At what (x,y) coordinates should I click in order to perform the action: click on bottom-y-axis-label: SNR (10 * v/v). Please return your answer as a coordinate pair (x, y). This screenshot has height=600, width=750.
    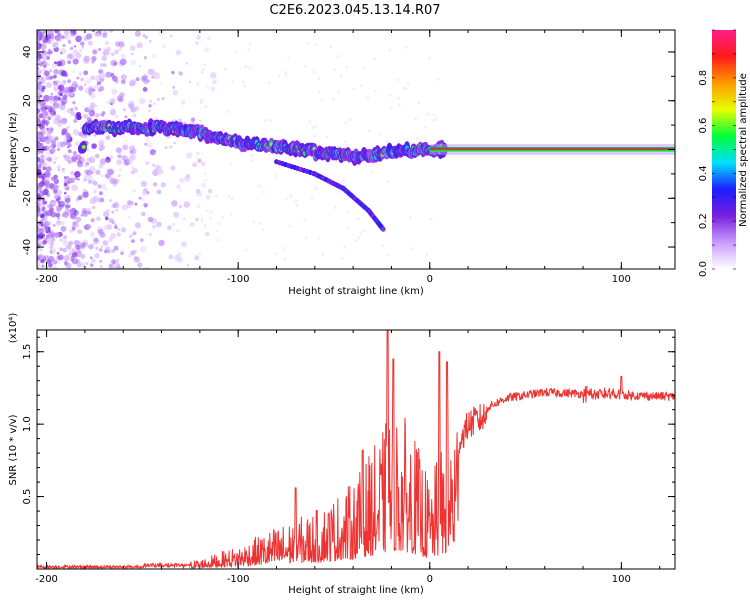
    Looking at the image, I should click on (13, 449).